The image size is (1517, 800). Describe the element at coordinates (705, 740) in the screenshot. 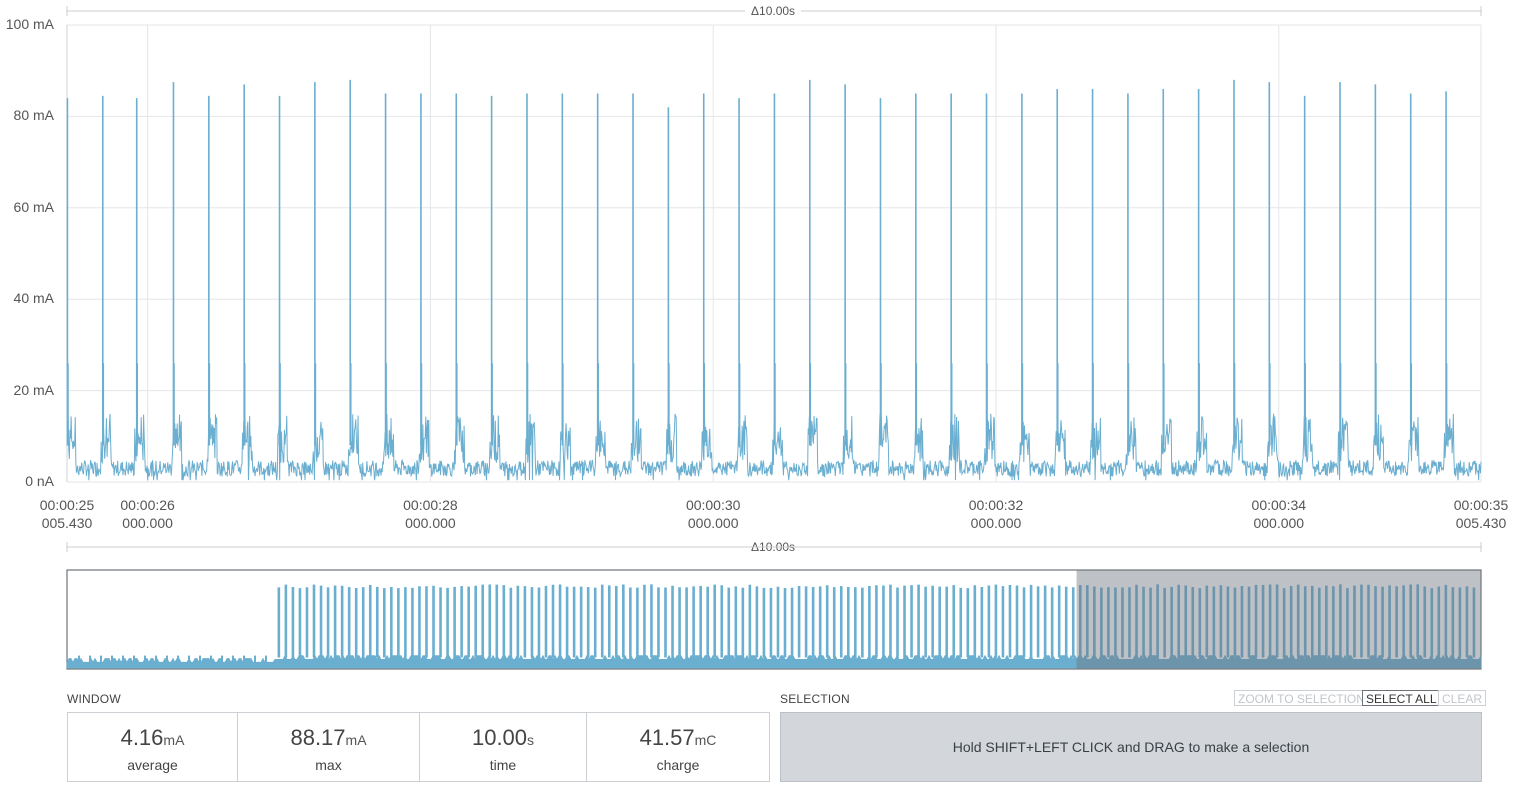

I see `stat-charge-unit: mC` at that location.